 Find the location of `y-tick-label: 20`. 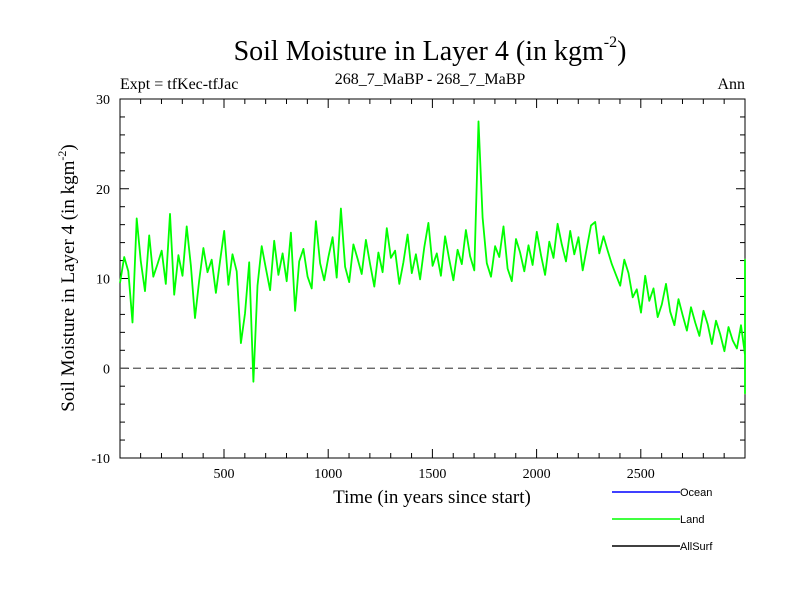

y-tick-label: 20 is located at coordinates (103, 190).